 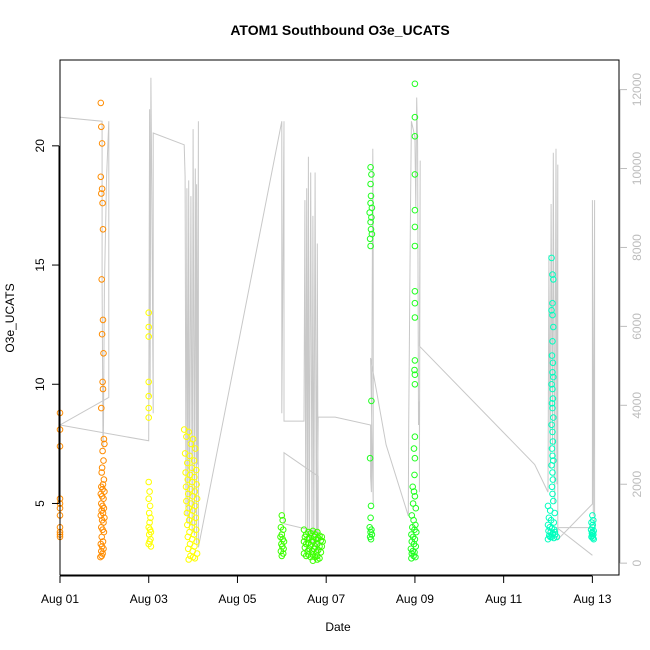 What do you see at coordinates (637, 484) in the screenshot?
I see `y2-tick-label: 2000` at bounding box center [637, 484].